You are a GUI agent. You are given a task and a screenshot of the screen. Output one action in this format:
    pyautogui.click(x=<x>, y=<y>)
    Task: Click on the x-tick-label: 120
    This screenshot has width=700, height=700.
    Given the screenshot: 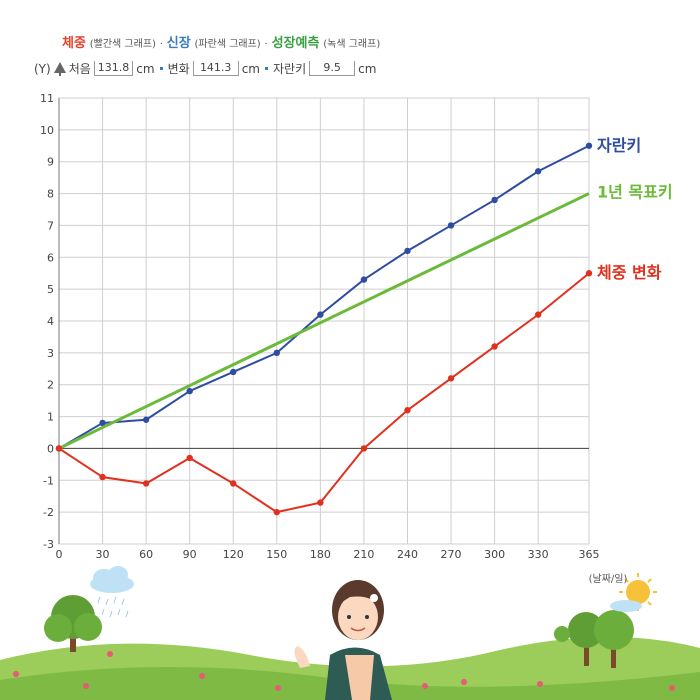 What is the action you would take?
    pyautogui.click(x=233, y=554)
    